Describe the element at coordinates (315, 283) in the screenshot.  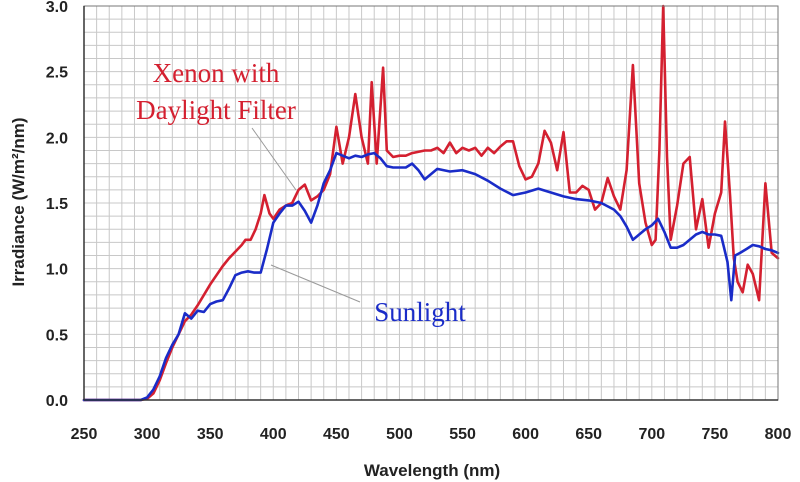
I see `sunlight-leader-line` at that location.